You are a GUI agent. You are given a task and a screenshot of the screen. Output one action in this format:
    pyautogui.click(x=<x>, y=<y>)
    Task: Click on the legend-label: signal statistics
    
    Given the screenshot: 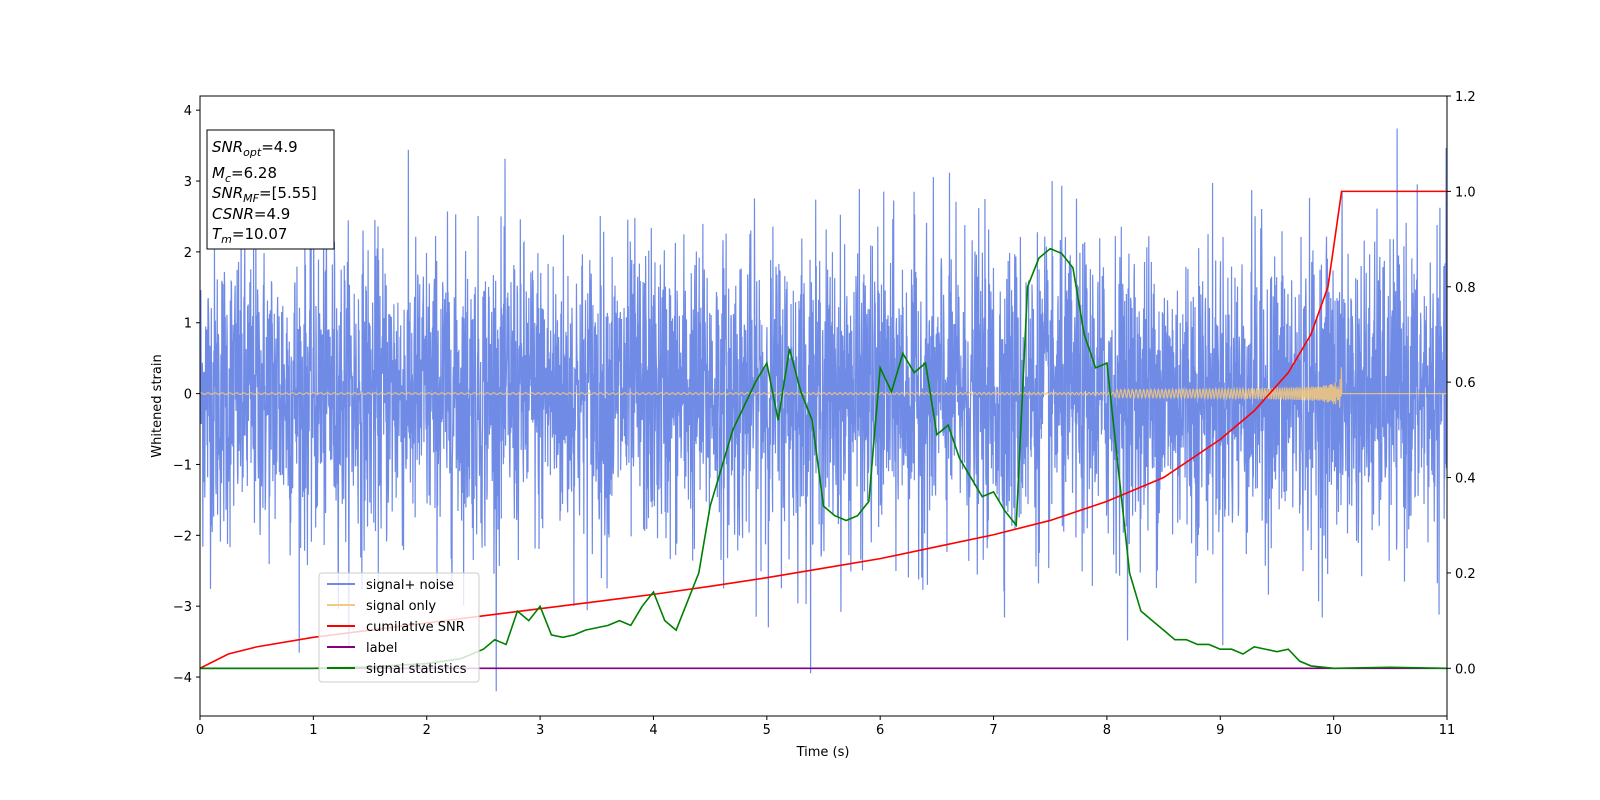 What is the action you would take?
    pyautogui.click(x=416, y=669)
    